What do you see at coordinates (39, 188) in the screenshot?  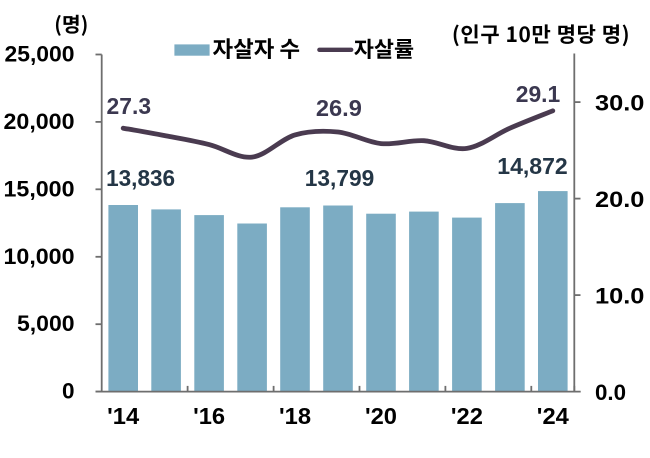 I see `svg-text: 15,000` at bounding box center [39, 188].